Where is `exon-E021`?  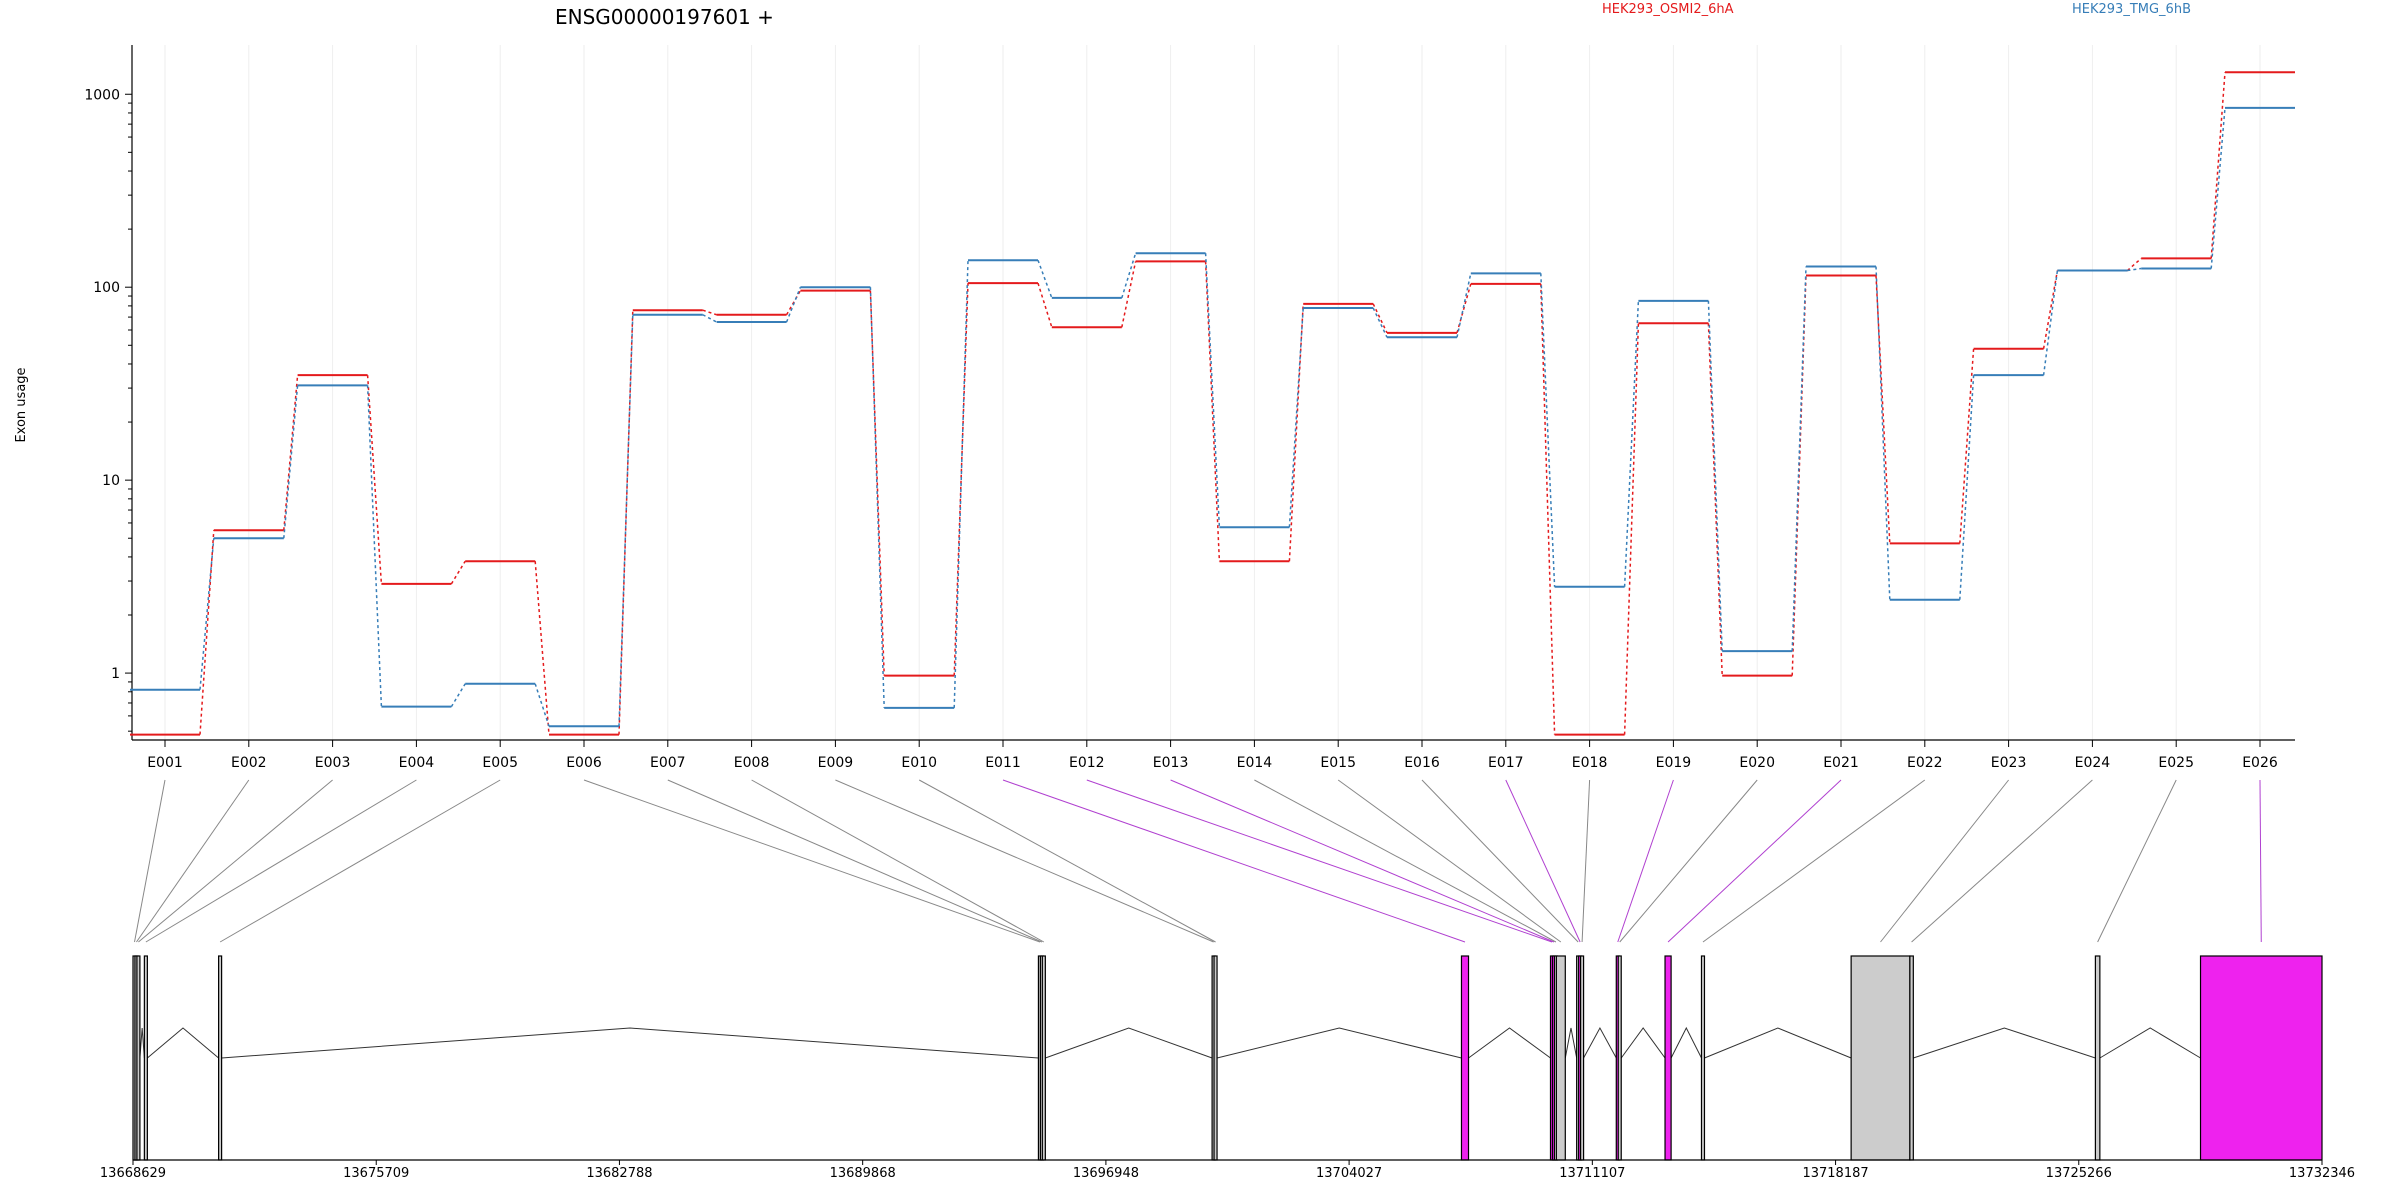 exon-E021 is located at coordinates (1668, 1058).